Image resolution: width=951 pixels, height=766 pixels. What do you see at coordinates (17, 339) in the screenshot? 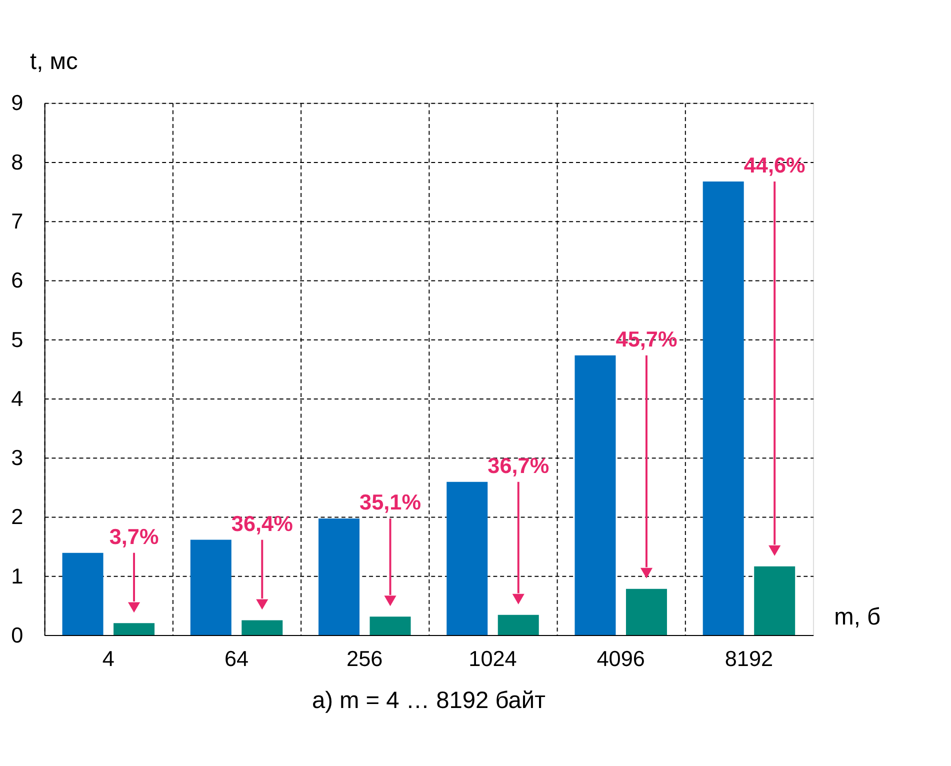
I see `y-tick-label: 5` at bounding box center [17, 339].